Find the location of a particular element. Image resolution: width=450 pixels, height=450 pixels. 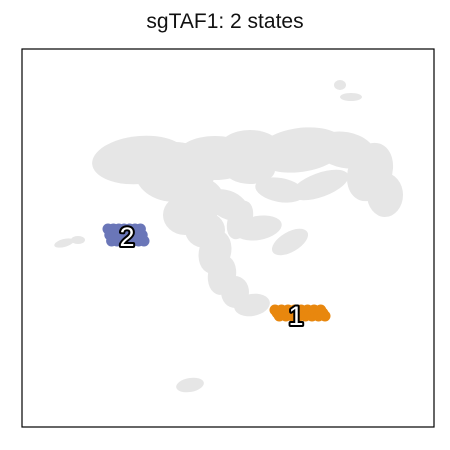

state-2-cluster is located at coordinates (126, 235).